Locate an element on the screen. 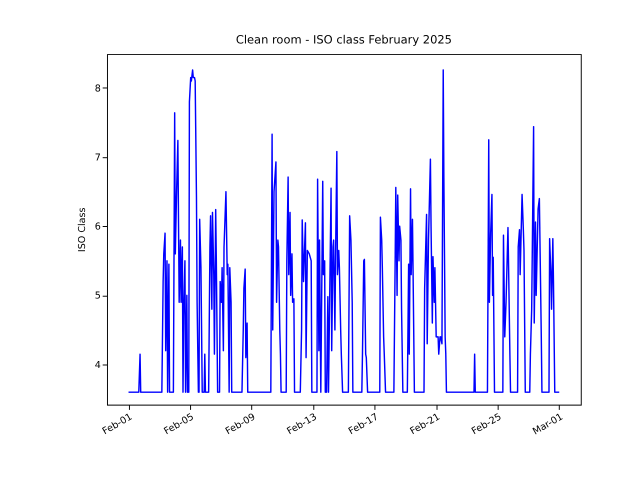  y-axis-title: ISO Class is located at coordinates (82, 230).